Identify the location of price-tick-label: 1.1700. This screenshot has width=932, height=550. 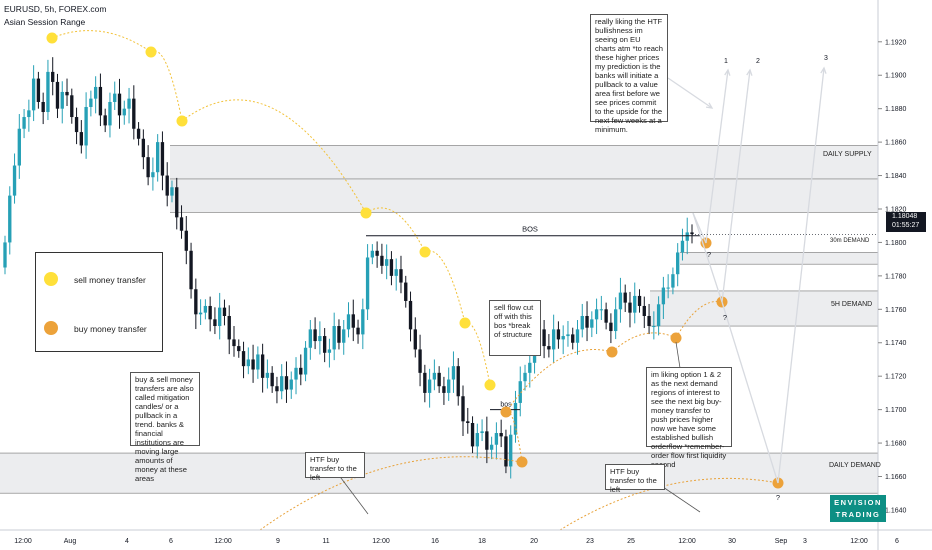
(896, 410).